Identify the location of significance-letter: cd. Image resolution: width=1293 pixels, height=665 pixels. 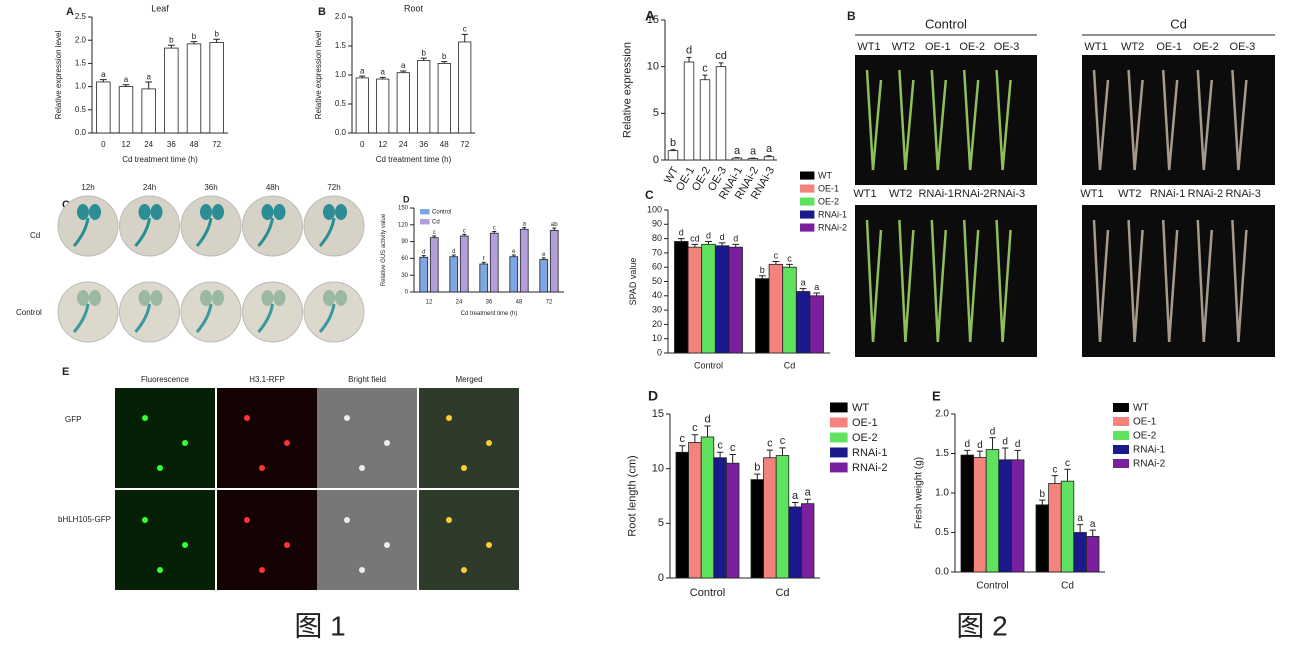
(695, 238).